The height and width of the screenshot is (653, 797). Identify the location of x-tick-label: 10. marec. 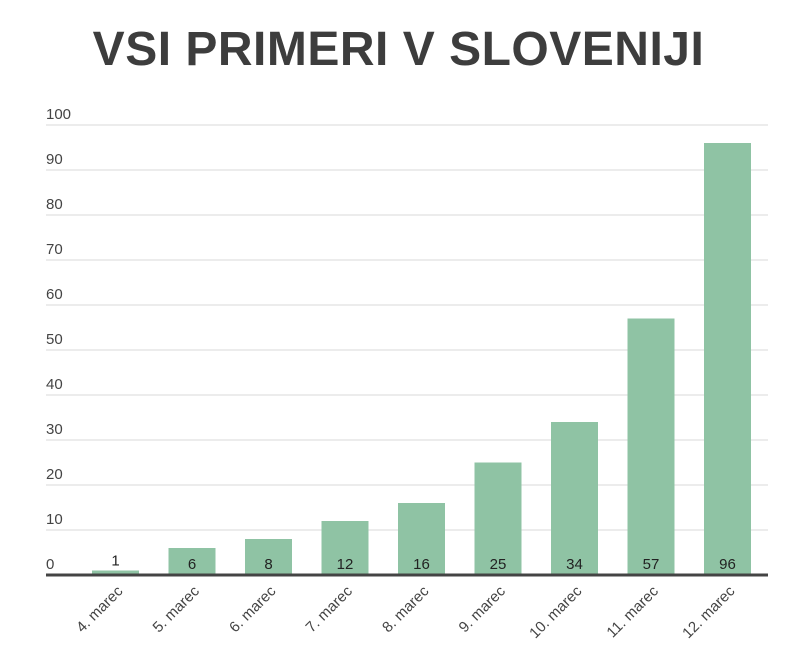
(556, 612).